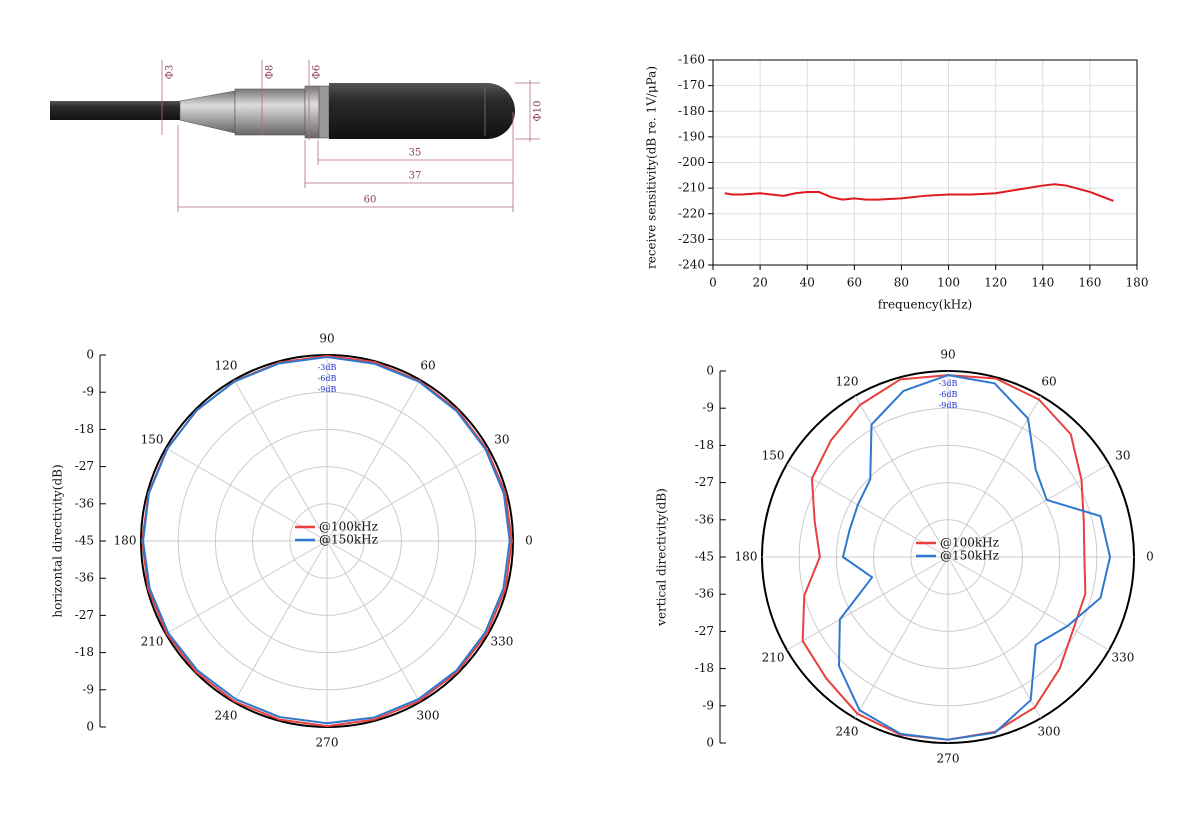  I want to click on y-tick-label: -220, so click(691, 213).